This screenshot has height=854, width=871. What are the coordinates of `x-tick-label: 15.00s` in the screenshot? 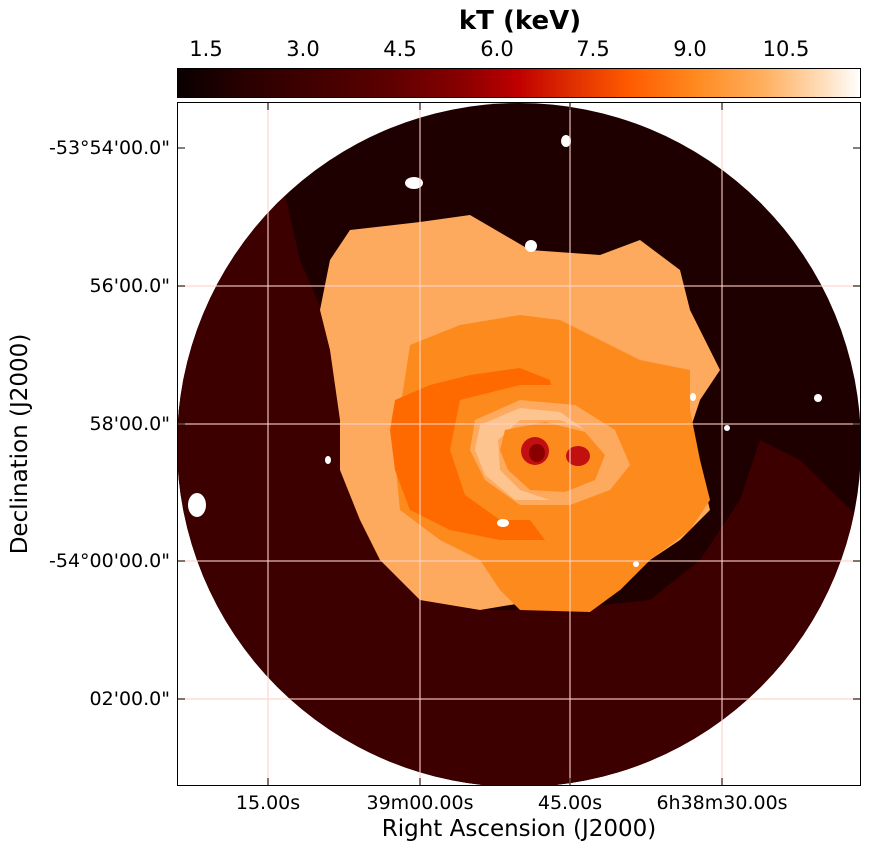 It's located at (268, 803).